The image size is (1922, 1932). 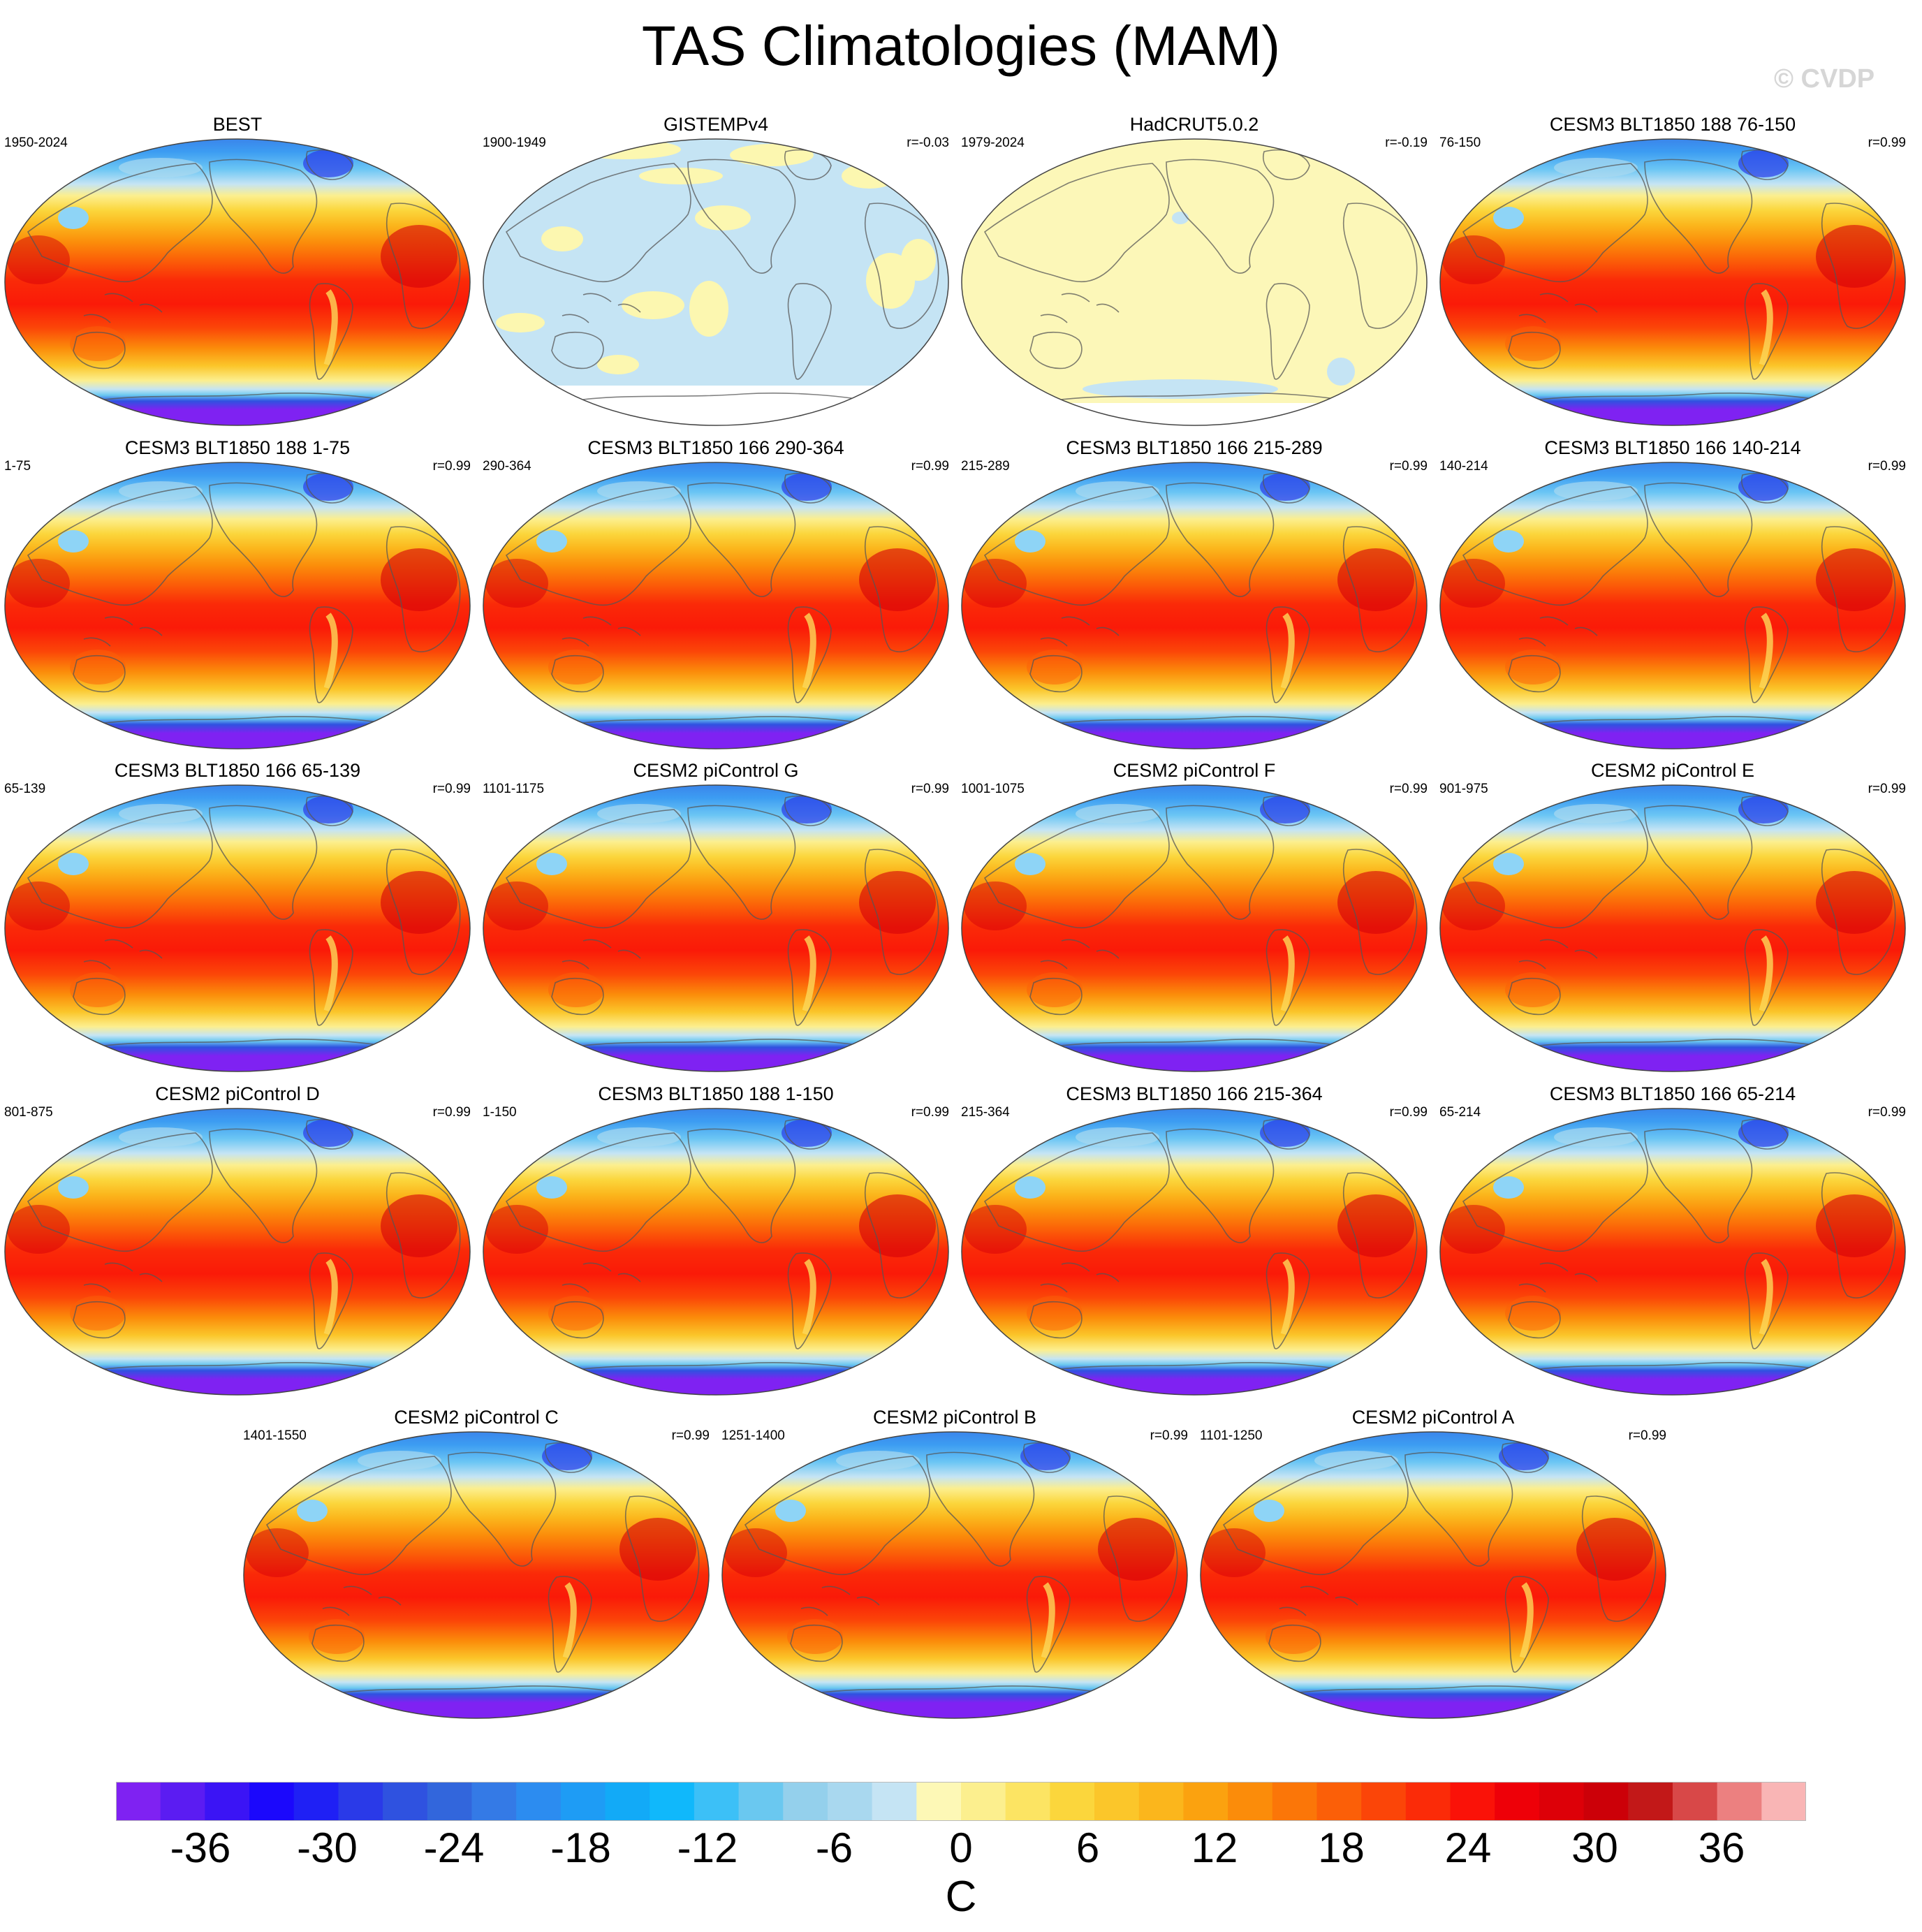 I want to click on panel-correlation: r=-0.03, so click(x=928, y=143).